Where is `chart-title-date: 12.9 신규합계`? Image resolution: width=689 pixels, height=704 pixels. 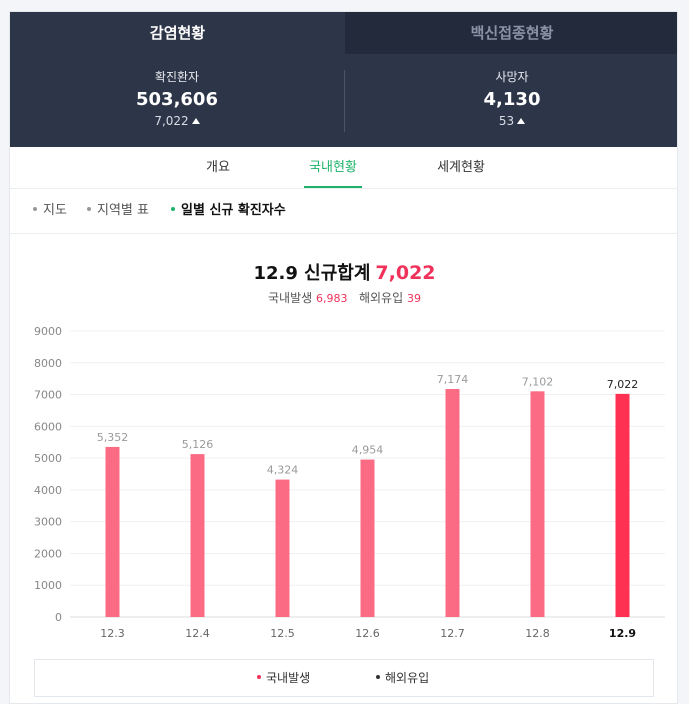 chart-title-date: 12.9 신규합계 is located at coordinates (312, 273).